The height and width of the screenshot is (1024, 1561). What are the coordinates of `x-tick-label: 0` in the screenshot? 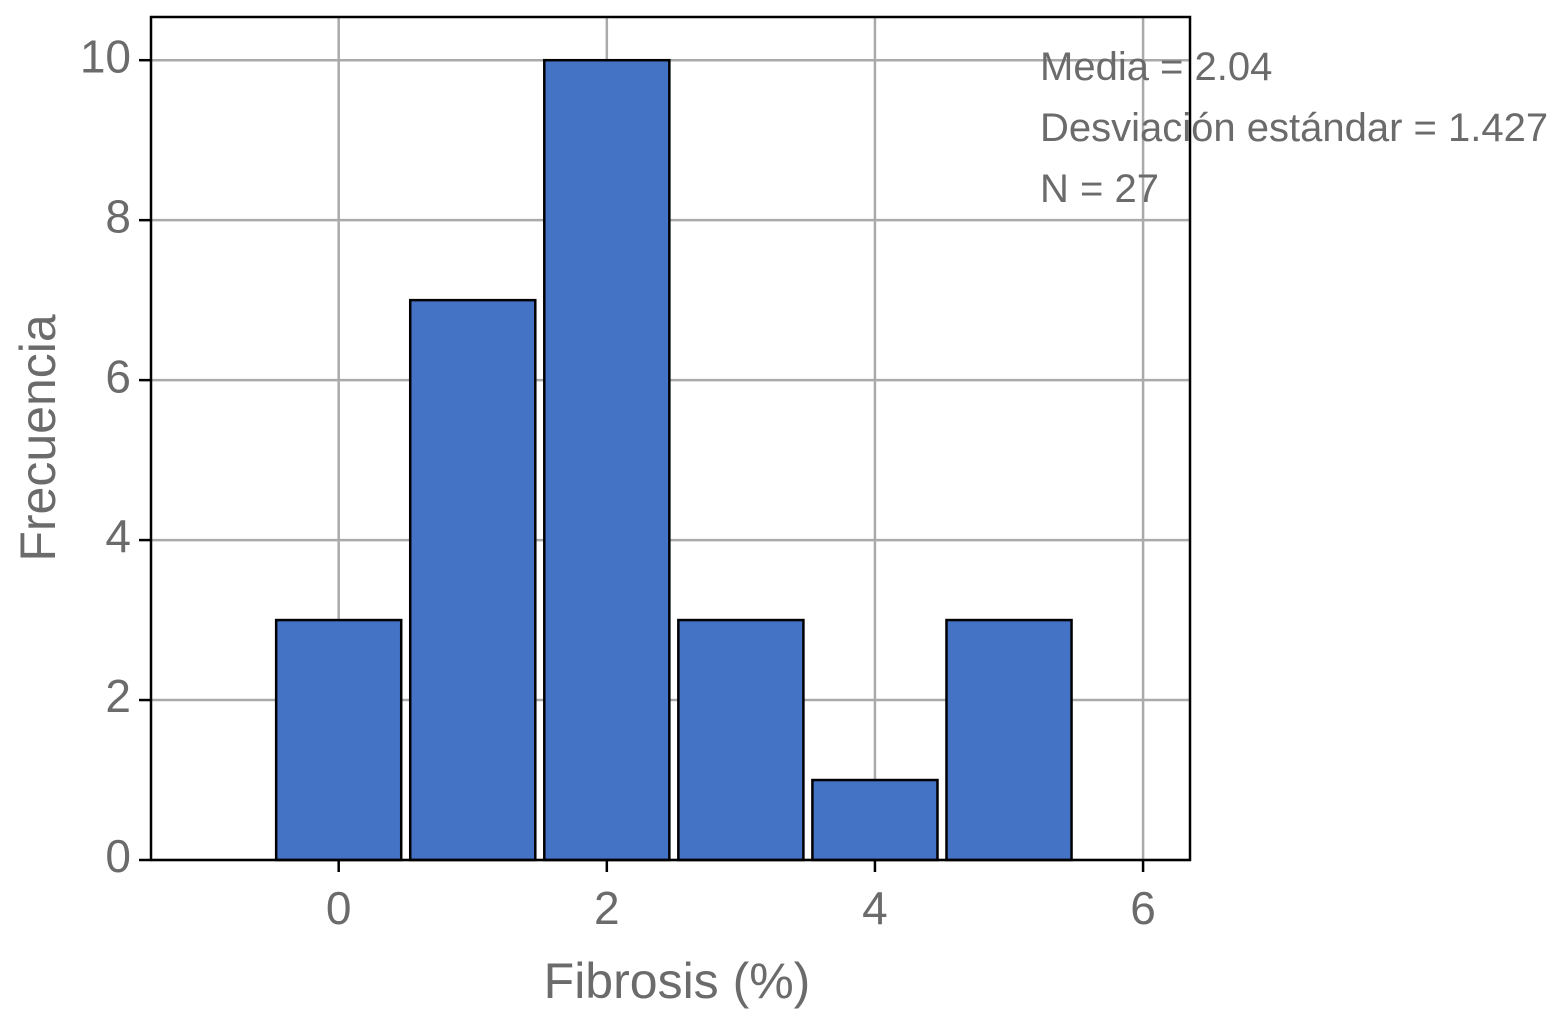 It's located at (339, 908).